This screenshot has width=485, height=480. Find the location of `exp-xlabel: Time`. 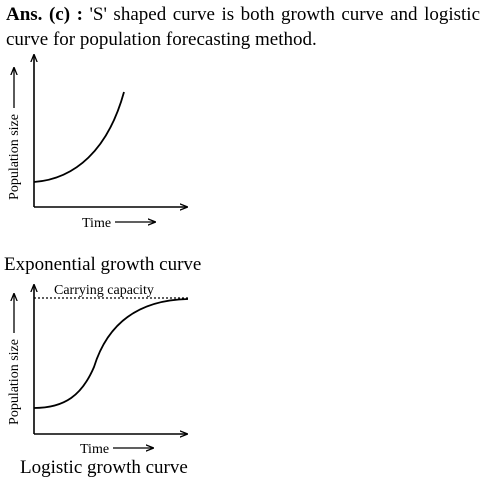

exp-xlabel: Time is located at coordinates (96, 223).